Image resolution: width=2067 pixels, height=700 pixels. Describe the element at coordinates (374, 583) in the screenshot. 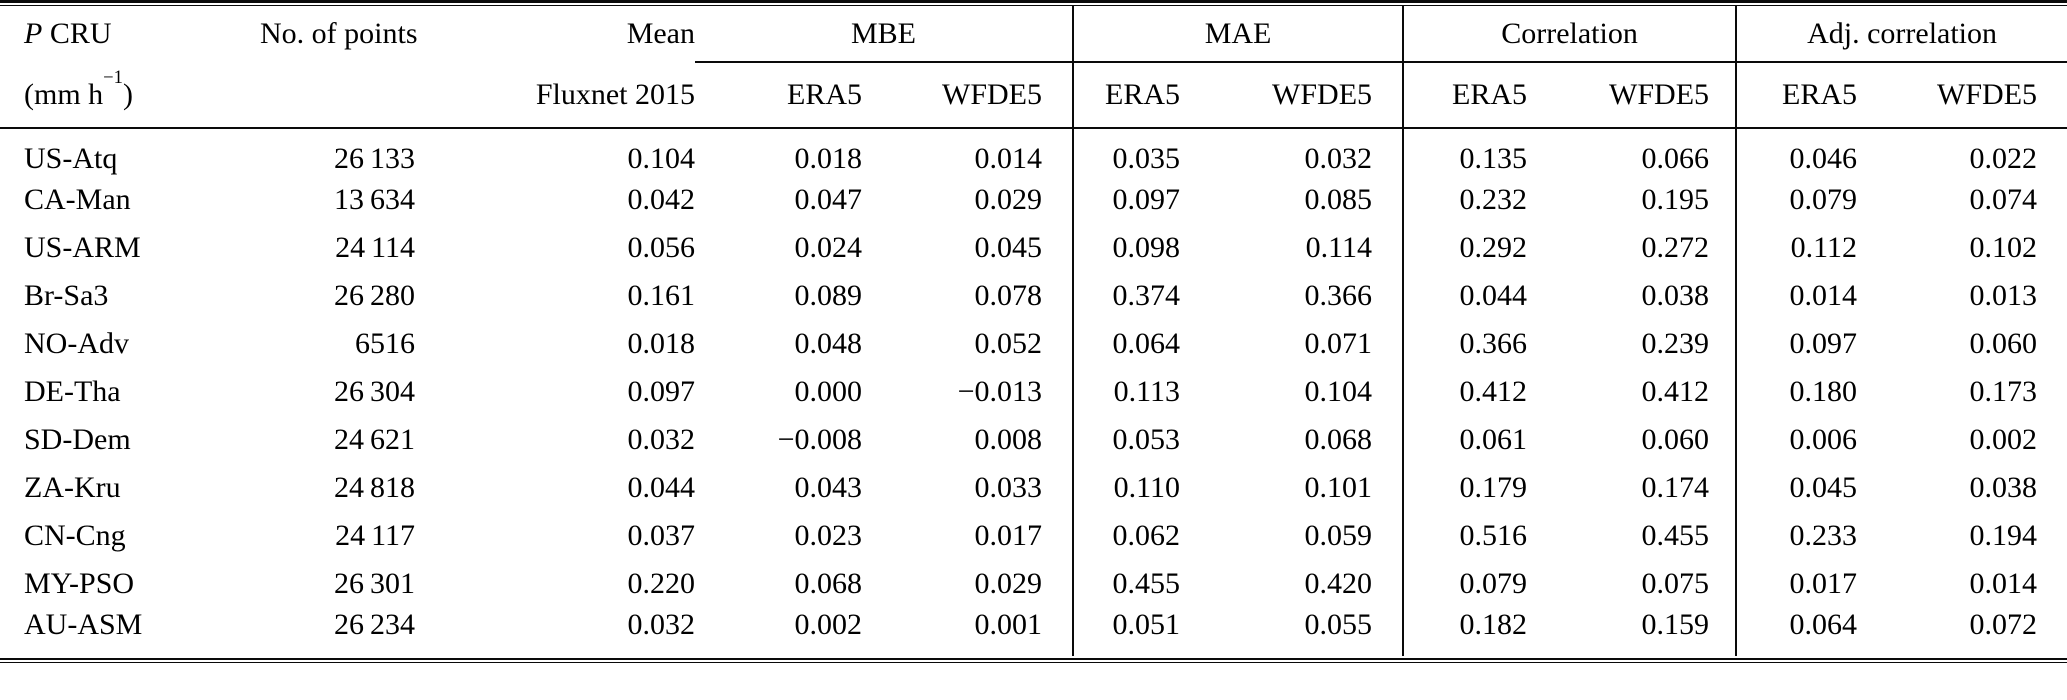

I see `points-cell: 26 301` at that location.